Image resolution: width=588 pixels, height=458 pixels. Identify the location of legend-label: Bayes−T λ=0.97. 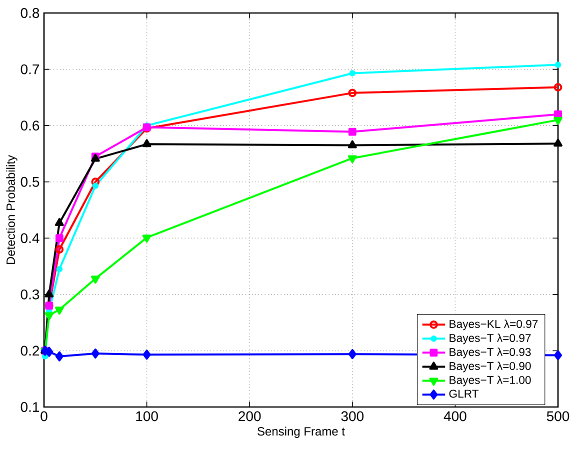
(490, 339).